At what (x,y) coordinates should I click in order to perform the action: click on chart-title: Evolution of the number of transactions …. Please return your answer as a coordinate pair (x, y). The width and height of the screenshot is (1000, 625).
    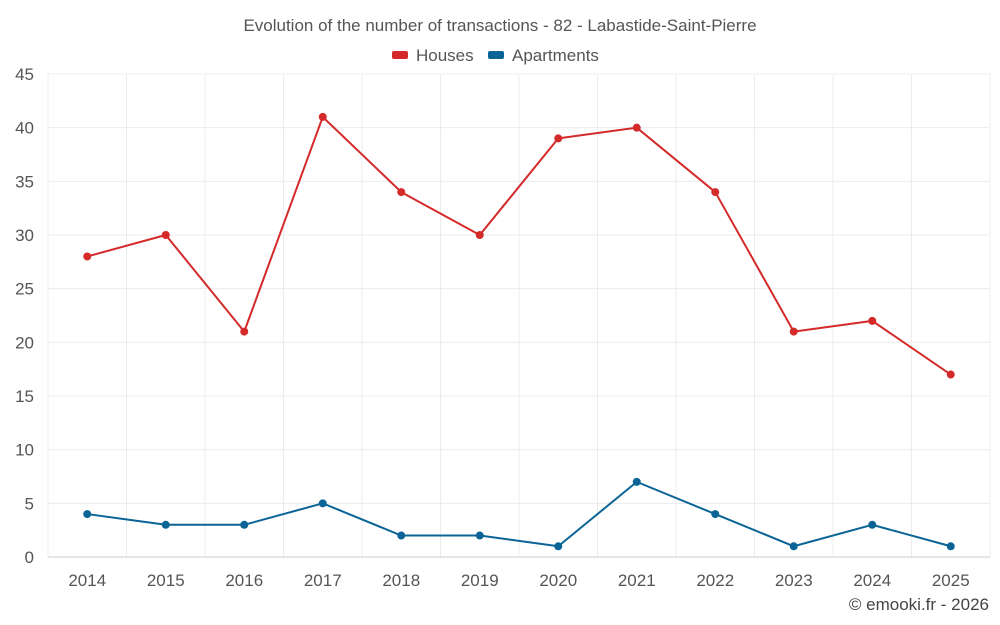
    Looking at the image, I should click on (499, 25).